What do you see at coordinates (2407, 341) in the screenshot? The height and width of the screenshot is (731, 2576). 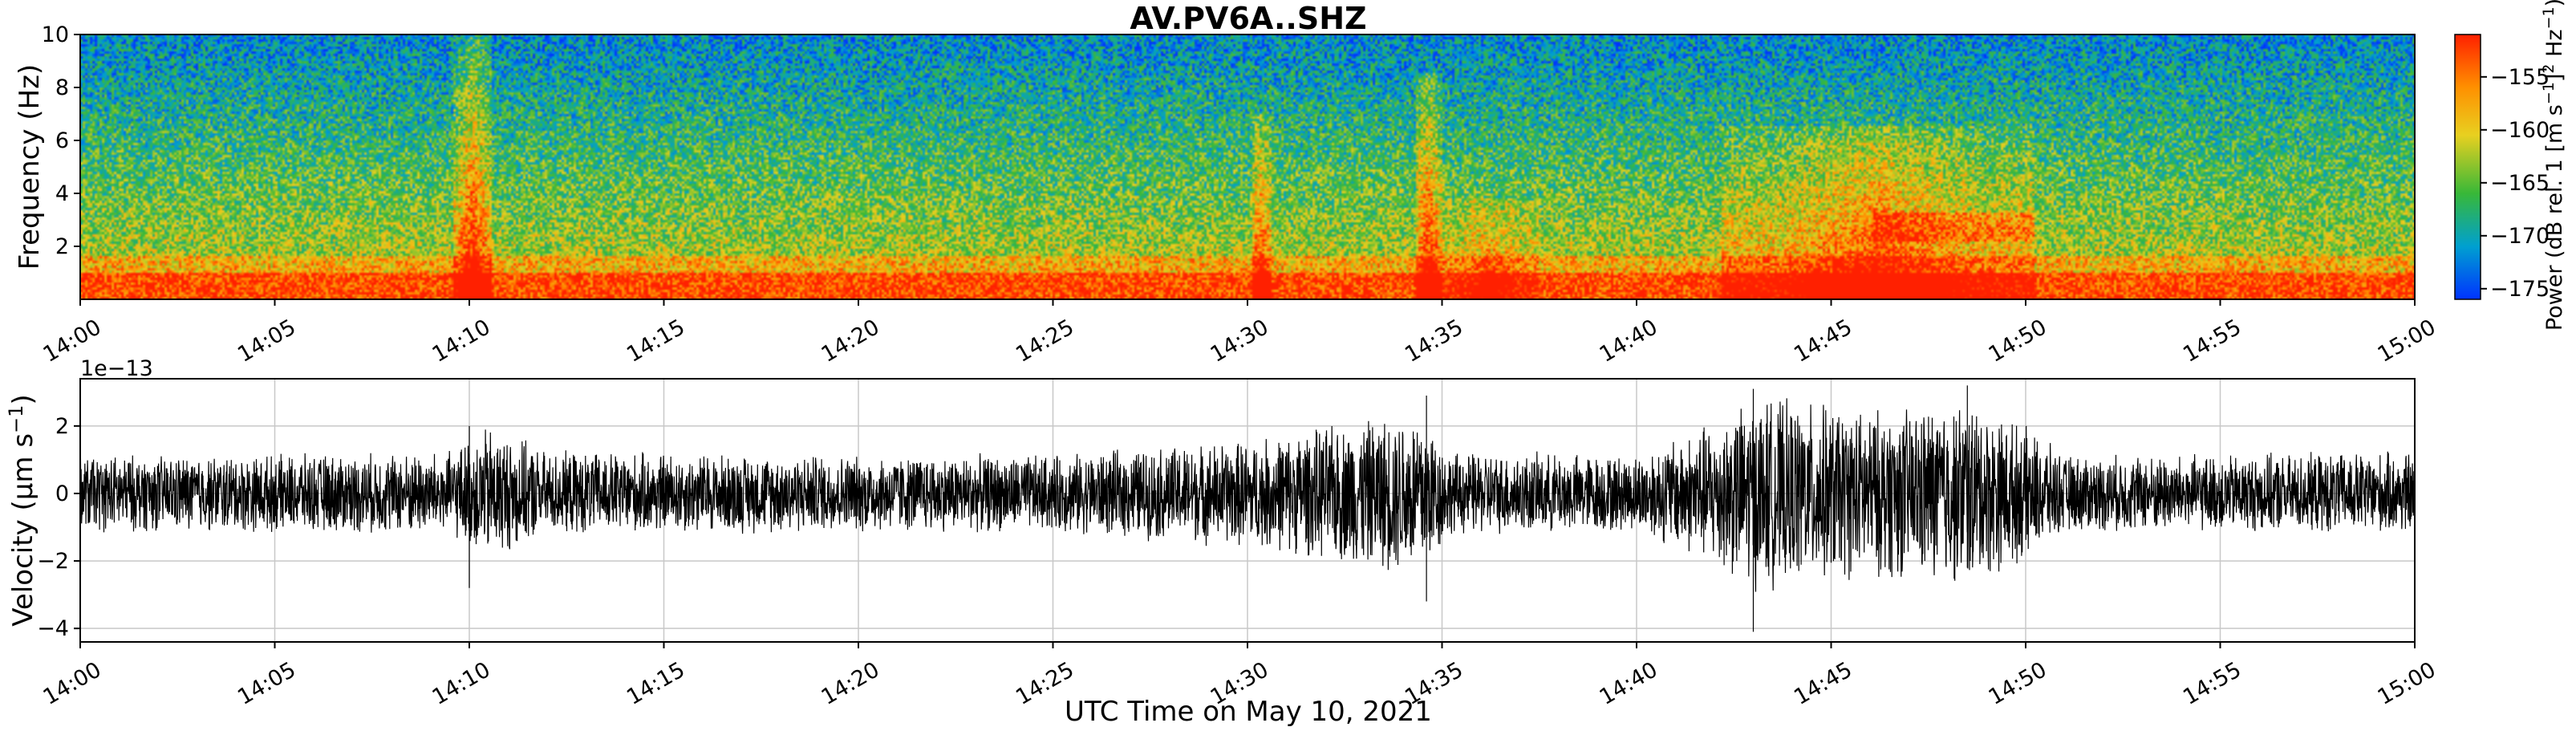 I see `spectrogram-xtick-label: 15:00` at bounding box center [2407, 341].